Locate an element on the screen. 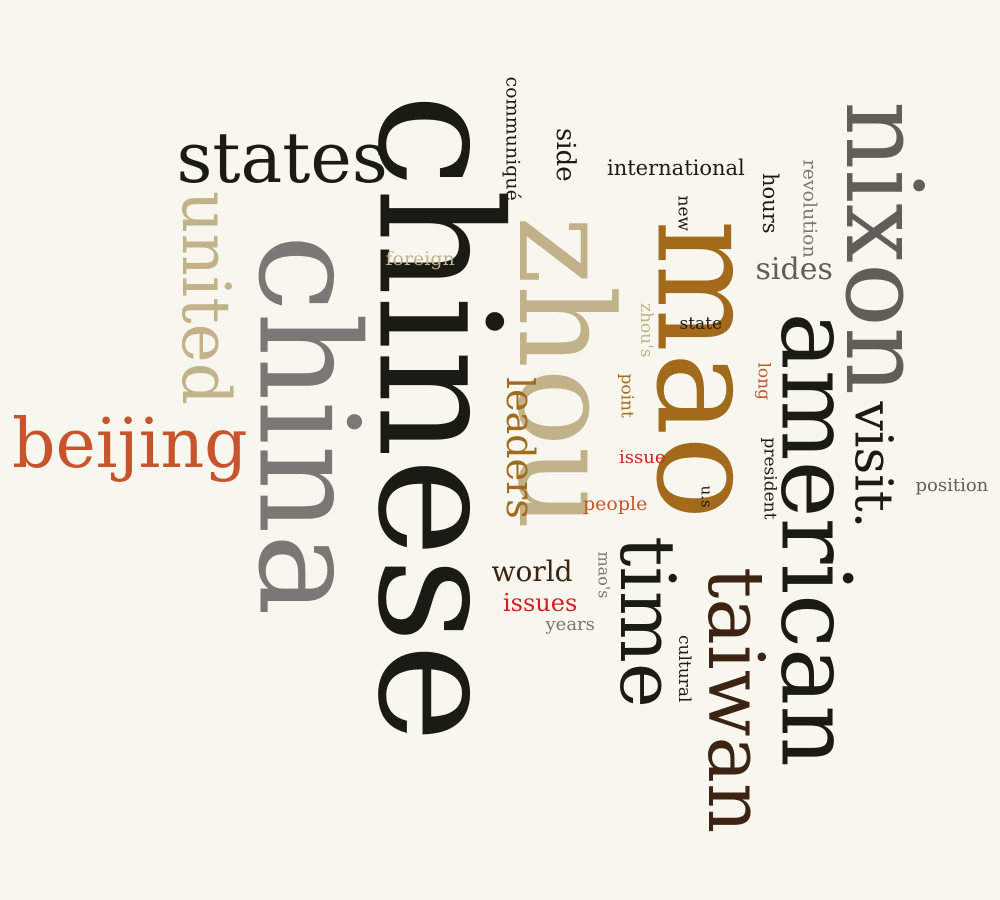  word-leaders: leaders is located at coordinates (520, 448).